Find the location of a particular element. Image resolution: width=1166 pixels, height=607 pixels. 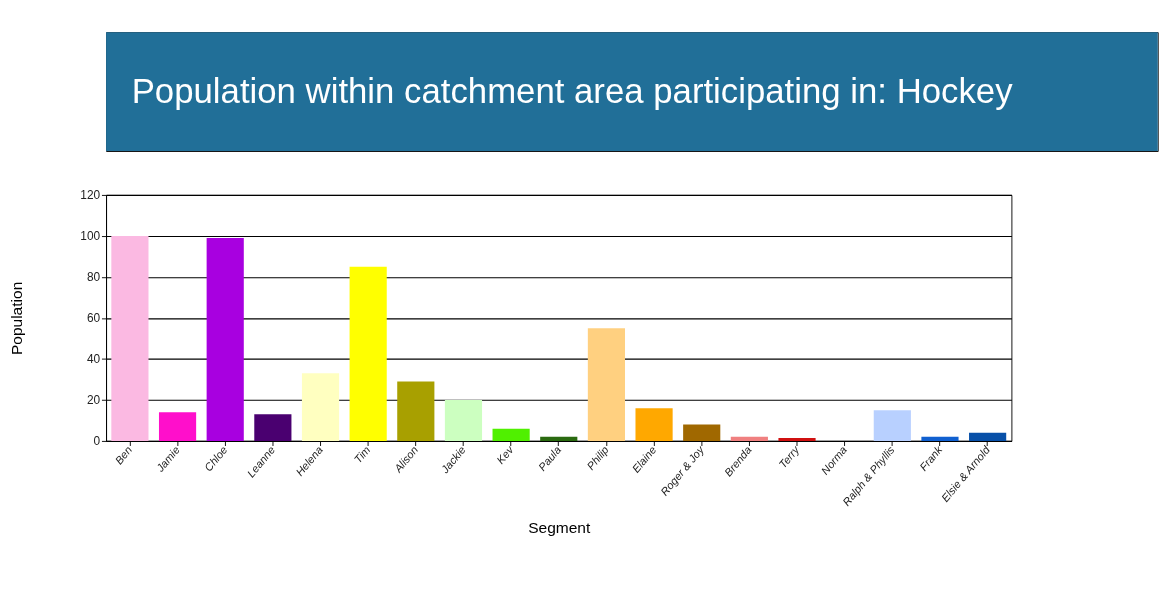

x-tick-label: Tim is located at coordinates (362, 454).